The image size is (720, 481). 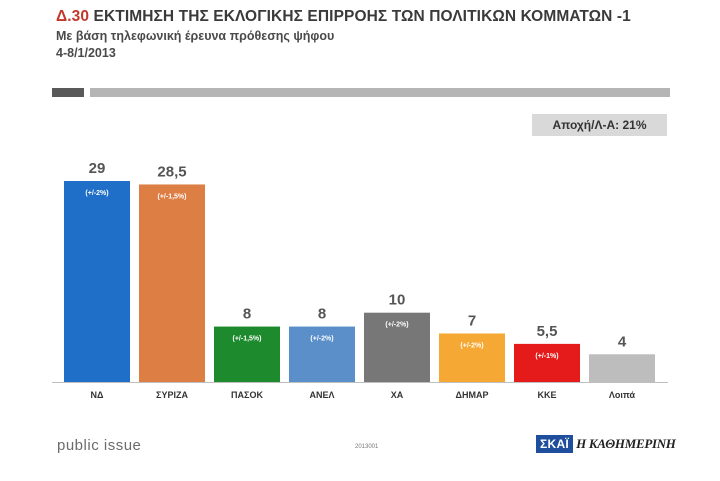 What do you see at coordinates (472, 320) in the screenshot?
I see `value-label-5: 7` at bounding box center [472, 320].